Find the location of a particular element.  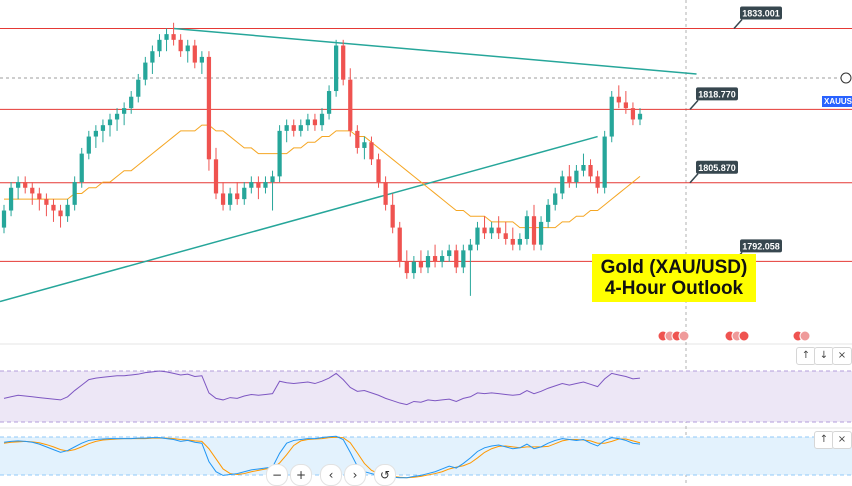

scroll-back-button: ‹ is located at coordinates (331, 475).